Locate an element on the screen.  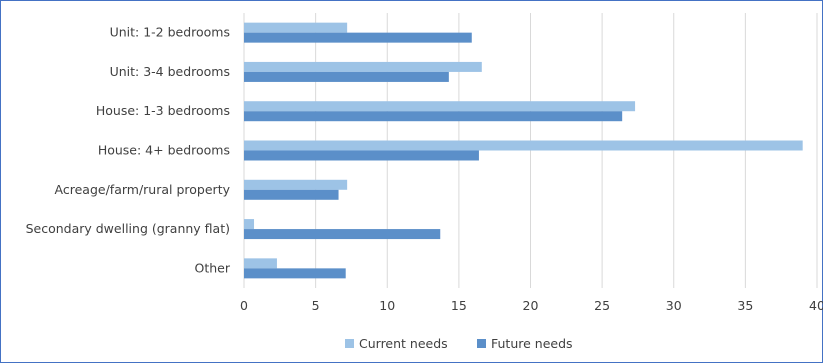
x-tick-label: 25 is located at coordinates (602, 305).